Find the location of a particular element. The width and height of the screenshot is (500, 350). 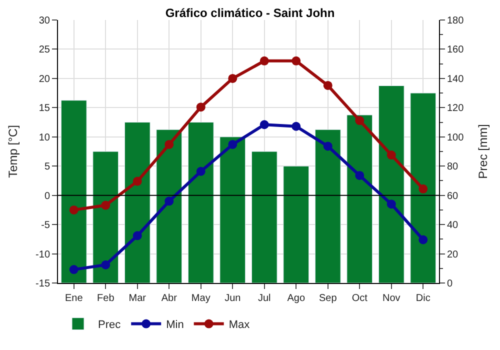

y-tick-label: -10 is located at coordinates (43, 254).